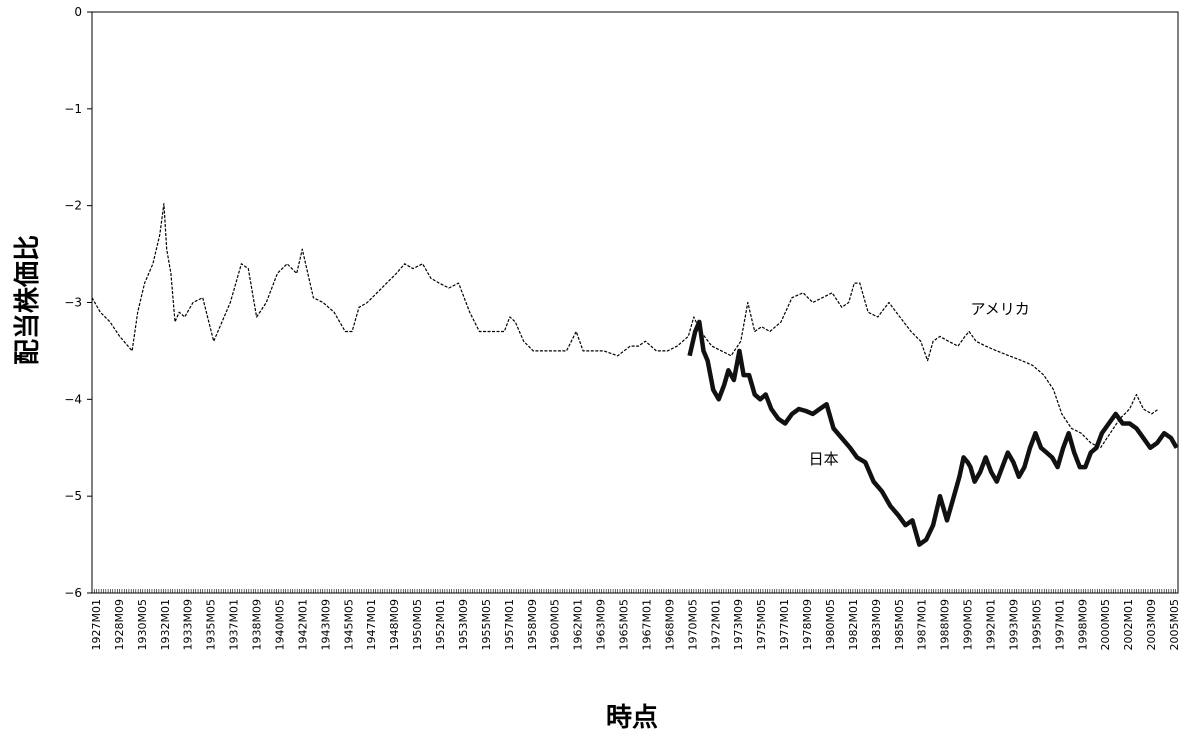 This screenshot has height=740, width=1184. I want to click on y-axis: 0 −1 −2 −3 −4 −5 −6, so click(78, 302).